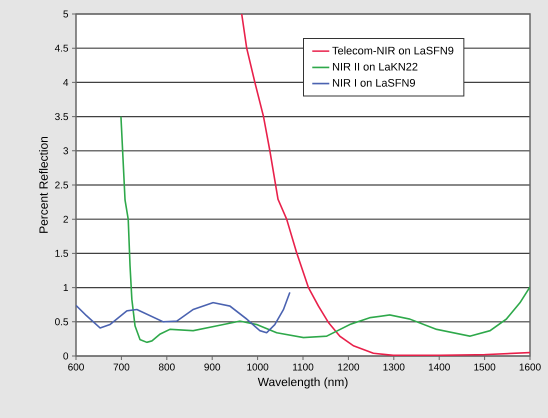 The image size is (548, 418). What do you see at coordinates (349, 367) in the screenshot?
I see `x-tick-label: 1200` at bounding box center [349, 367].